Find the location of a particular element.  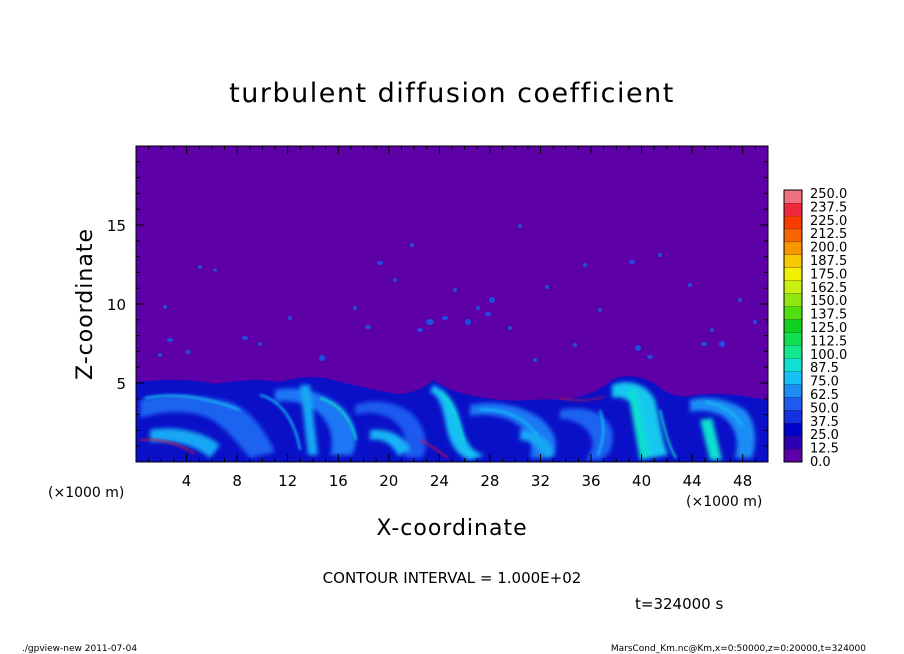

contour-interval-note: CONTOUR INTERVAL = 1.000E+02 is located at coordinates (452, 578).